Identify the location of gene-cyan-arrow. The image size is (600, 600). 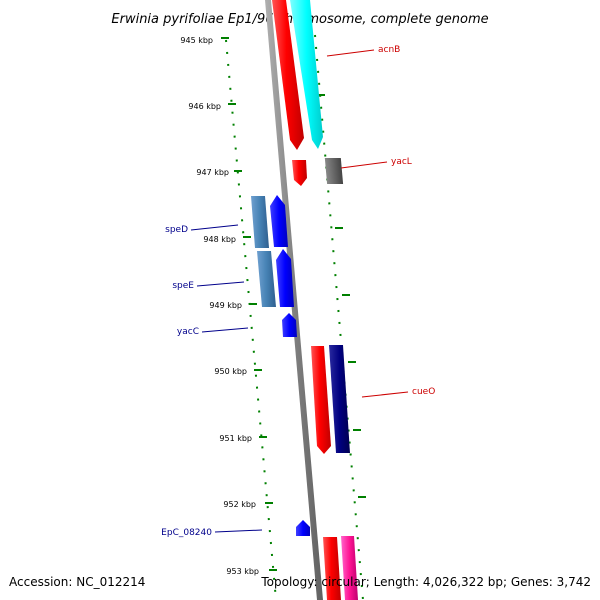
(306, 74).